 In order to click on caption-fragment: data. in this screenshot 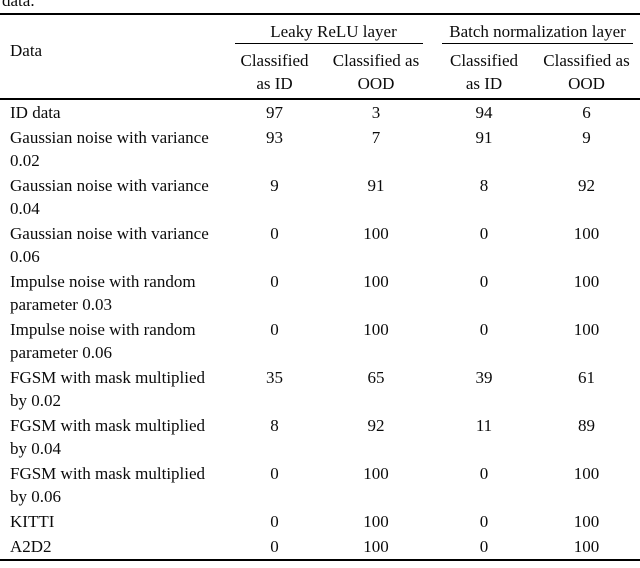, I will do `click(320, 6)`.